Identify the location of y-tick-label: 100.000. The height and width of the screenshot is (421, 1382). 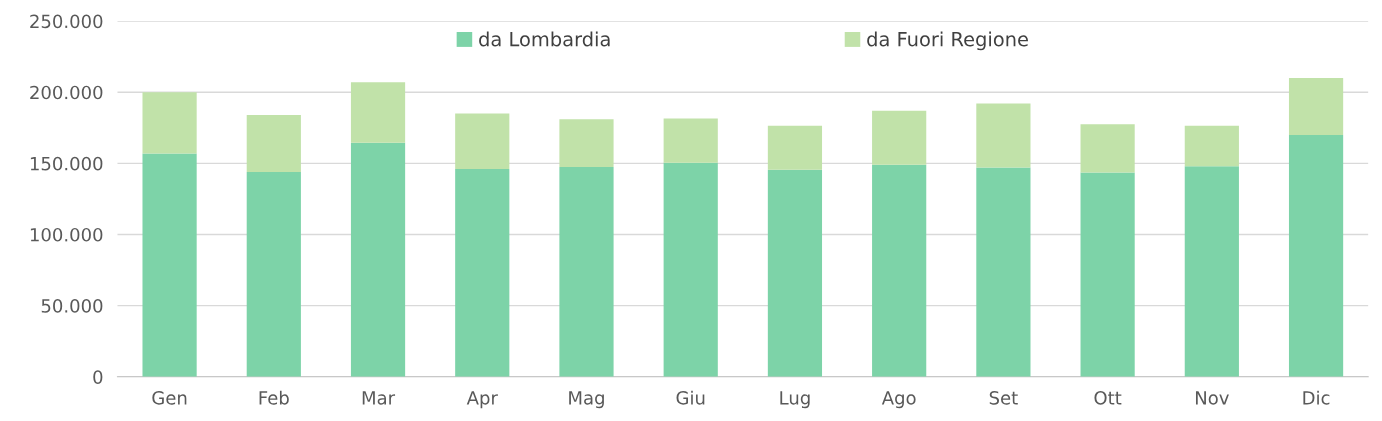
(66, 234).